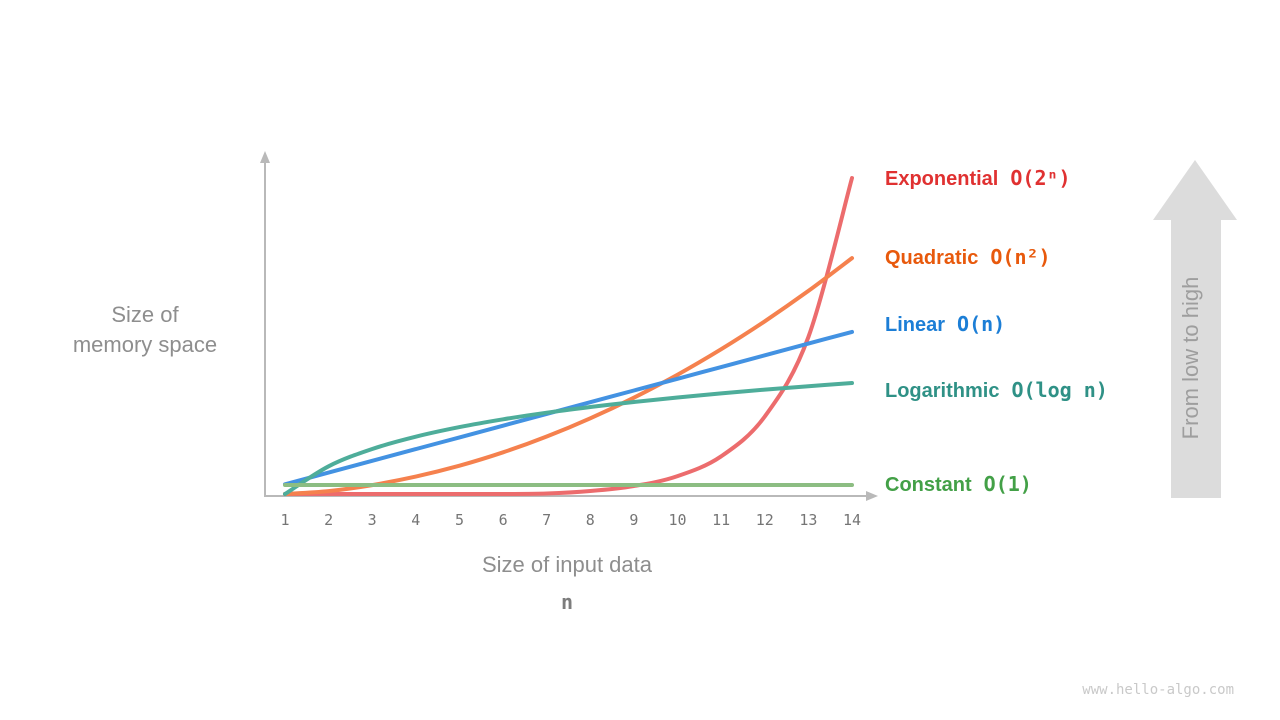 The image size is (1280, 720). Describe the element at coordinates (1020, 257) in the screenshot. I see `legend-notation: O(n²)` at that location.